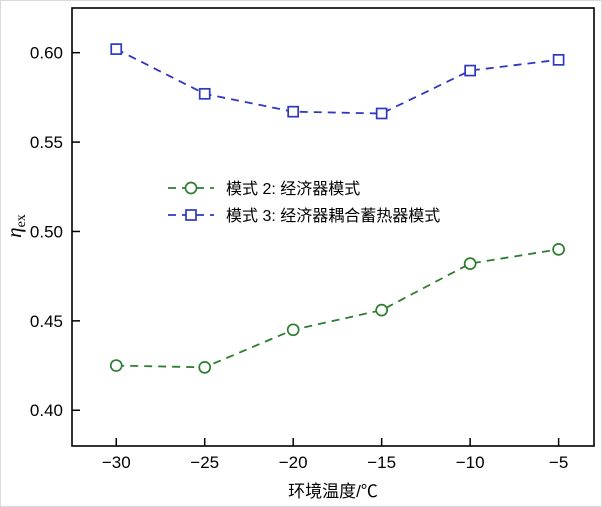 The width and height of the screenshot is (602, 507). I want to click on y-axis-label: ηex, so click(16, 226).